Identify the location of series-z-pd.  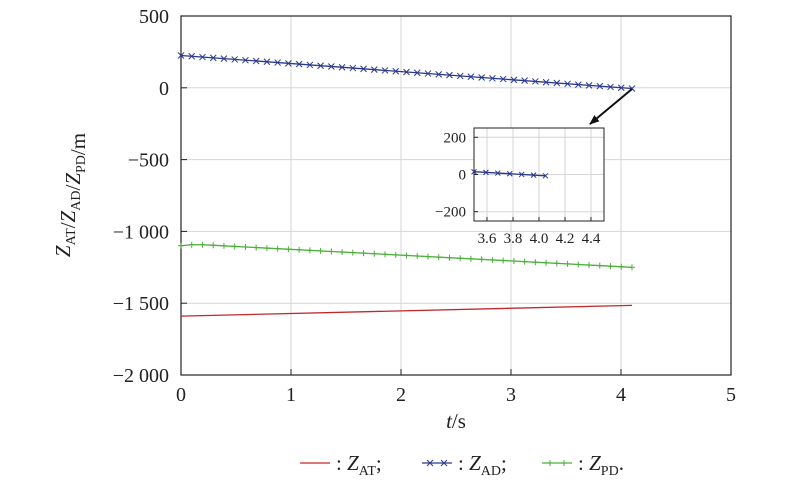
(406, 256).